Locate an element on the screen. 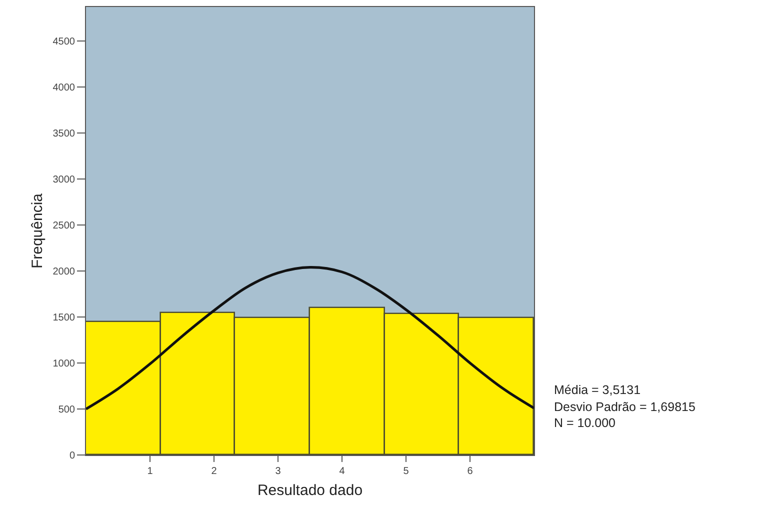 This screenshot has height=517, width=761. x-axis-title: Resultado dado is located at coordinates (310, 490).